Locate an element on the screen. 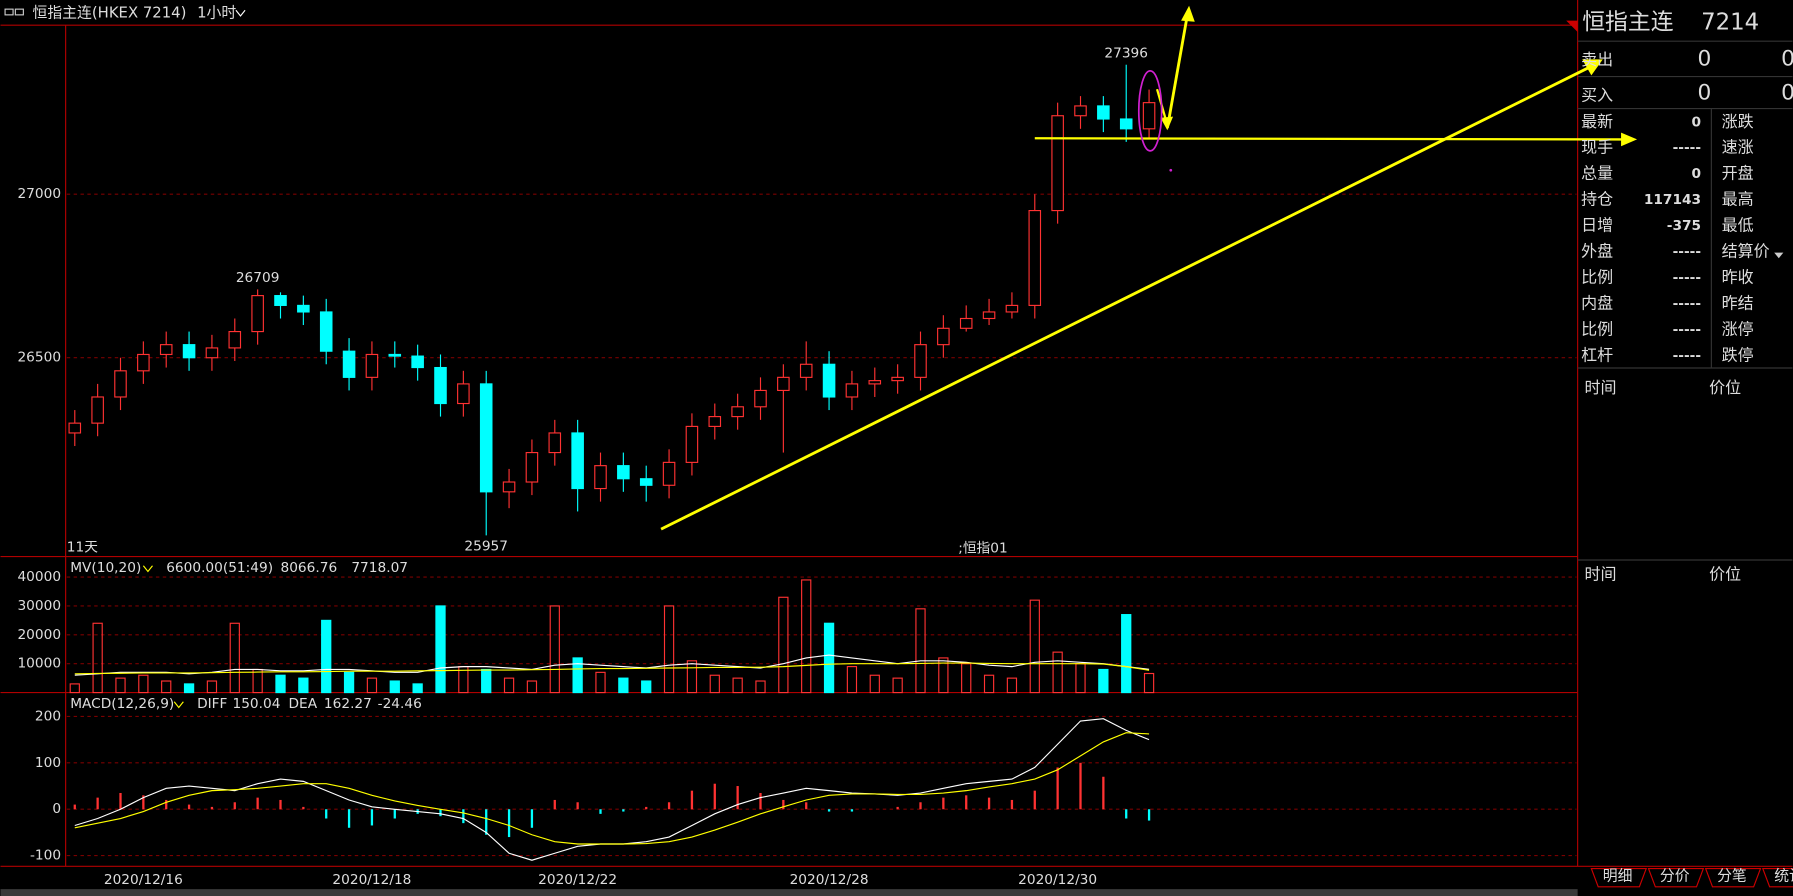 The image size is (1793, 896). y-tick-label: 30000 is located at coordinates (39, 606).